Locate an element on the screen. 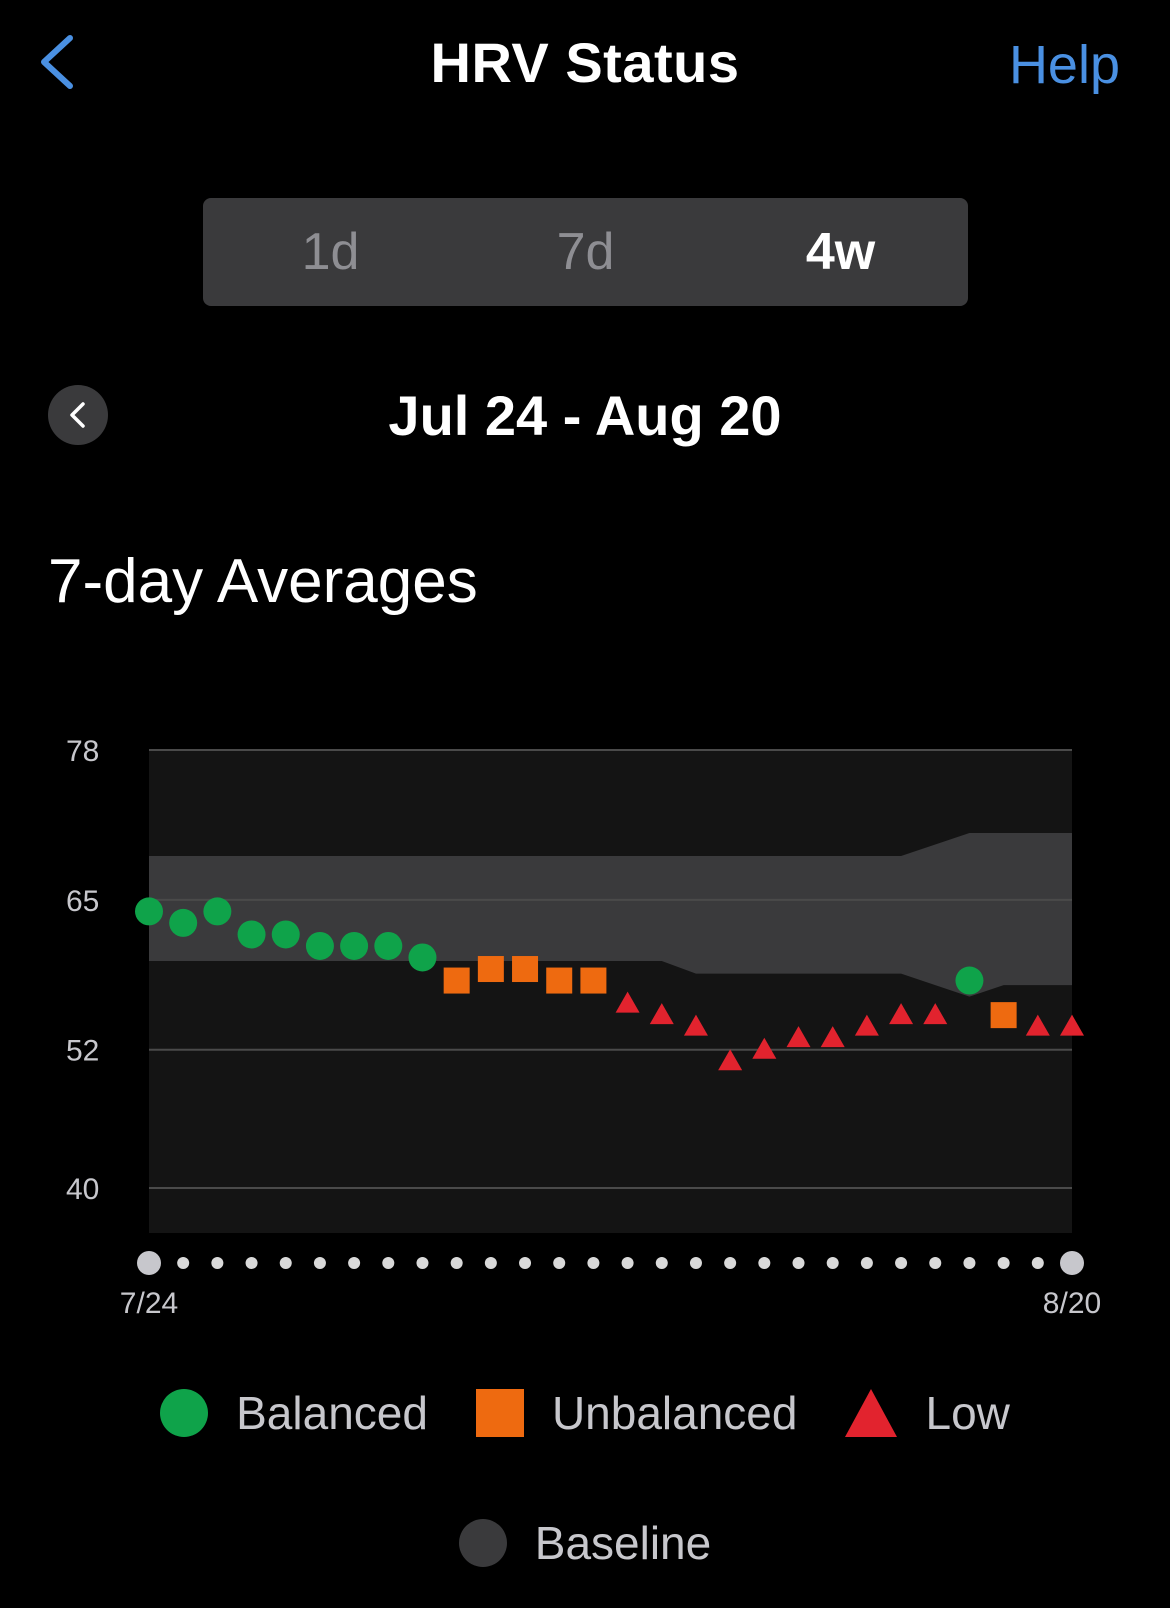 The image size is (1170, 1608). legend-item-unbalanced: Unbalanced is located at coordinates (636, 1413).